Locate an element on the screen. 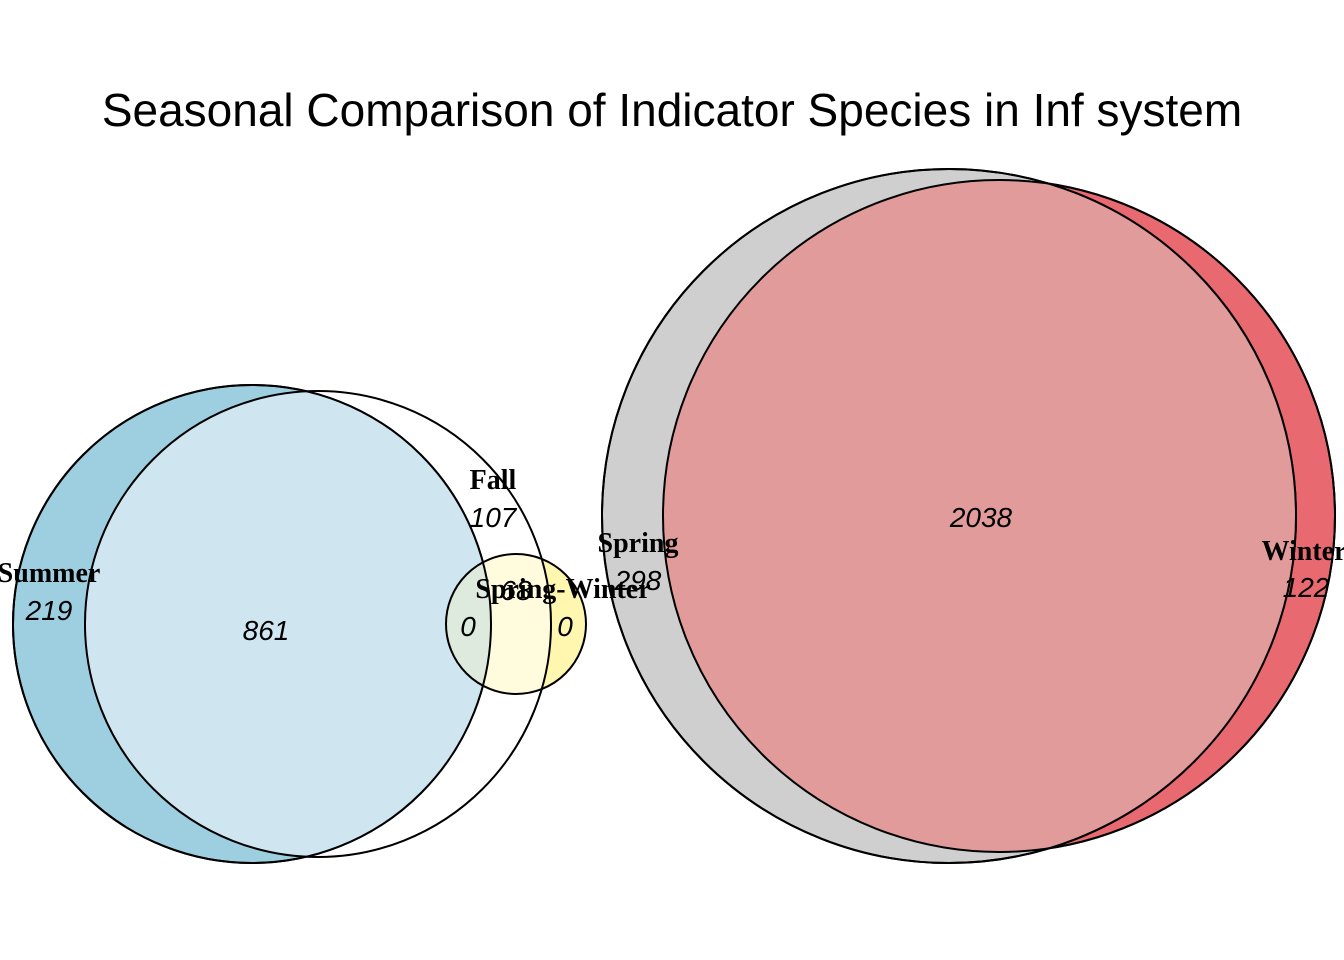 Image resolution: width=1344 pixels, height=960 pixels. count-summer-fall: 861 is located at coordinates (266, 630).